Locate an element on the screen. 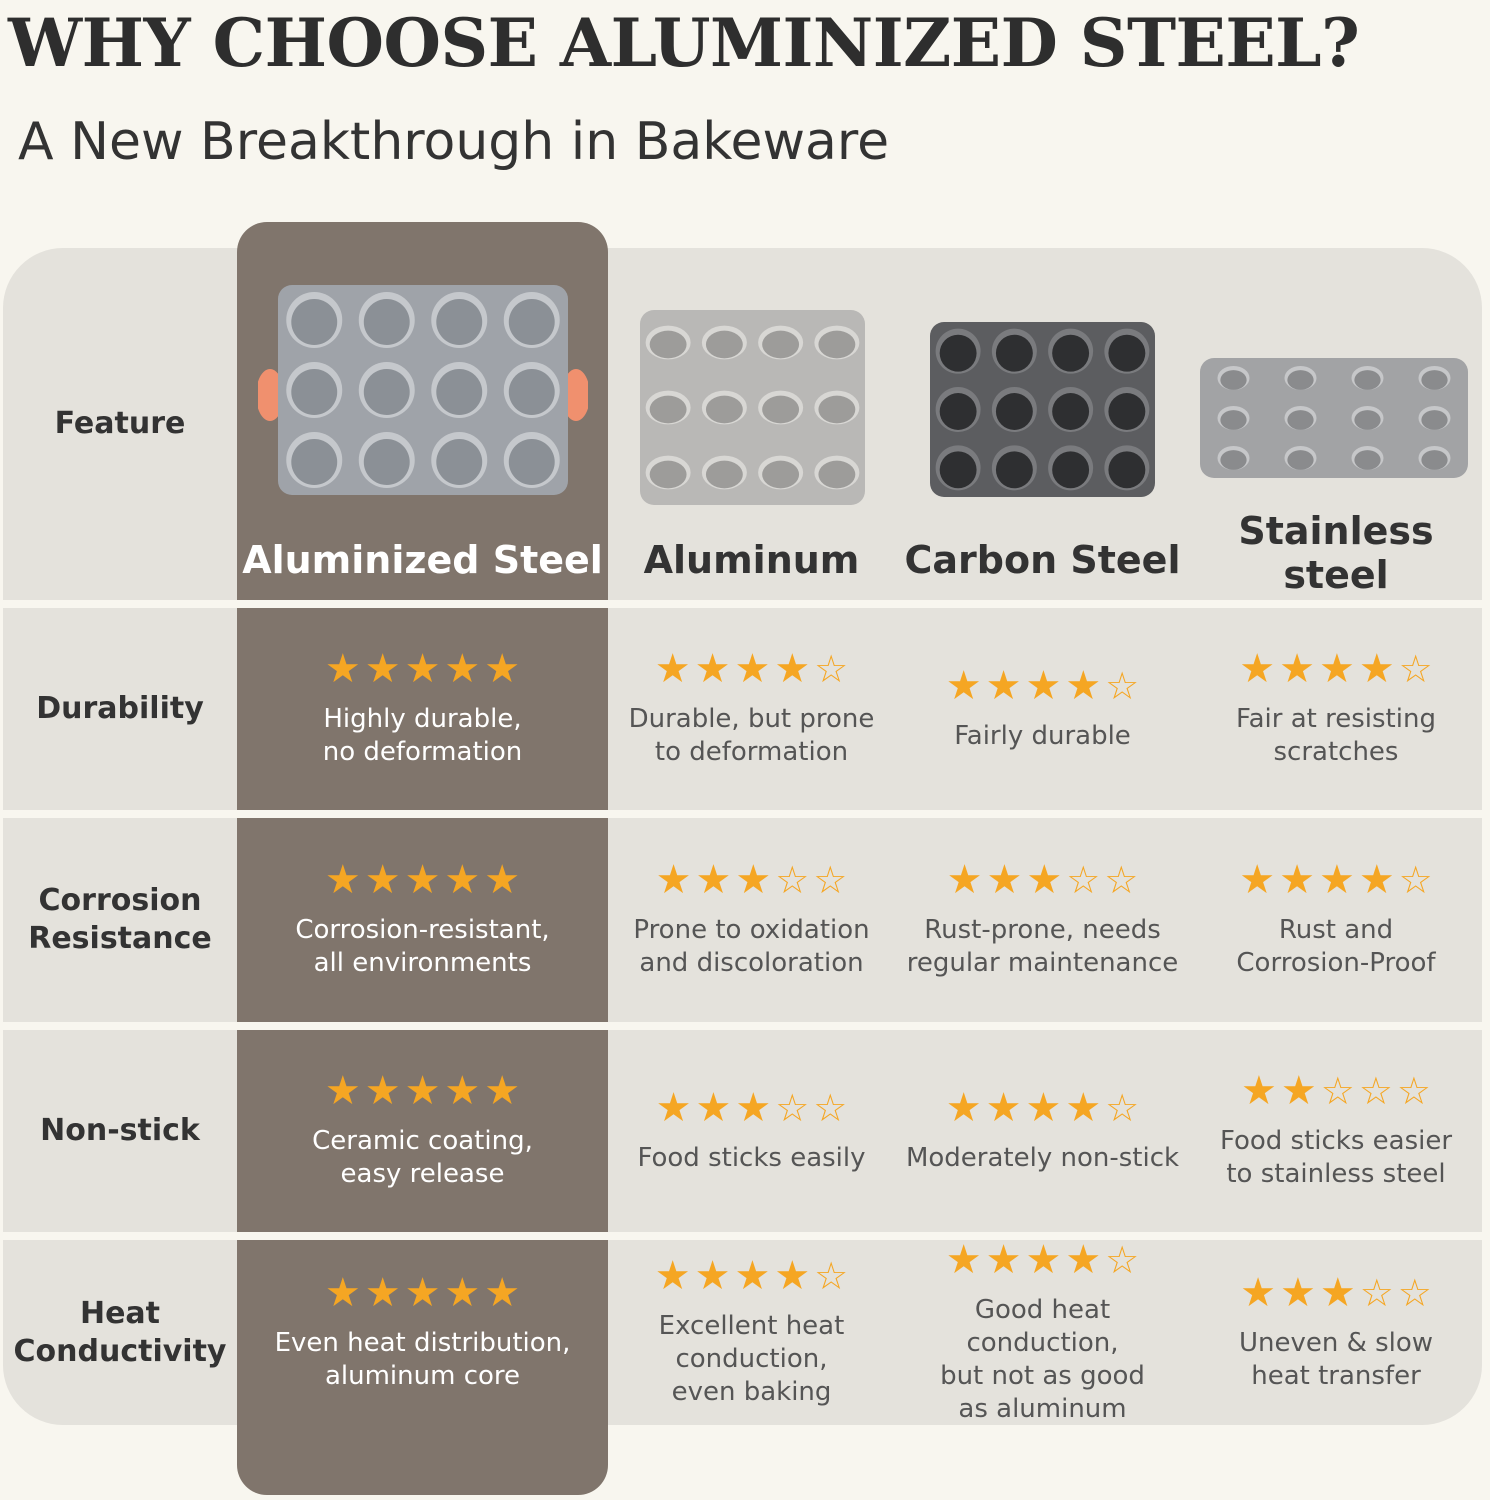 The height and width of the screenshot is (1500, 1490). rating-description: Food sticks easier to stainless steel is located at coordinates (1336, 1157).